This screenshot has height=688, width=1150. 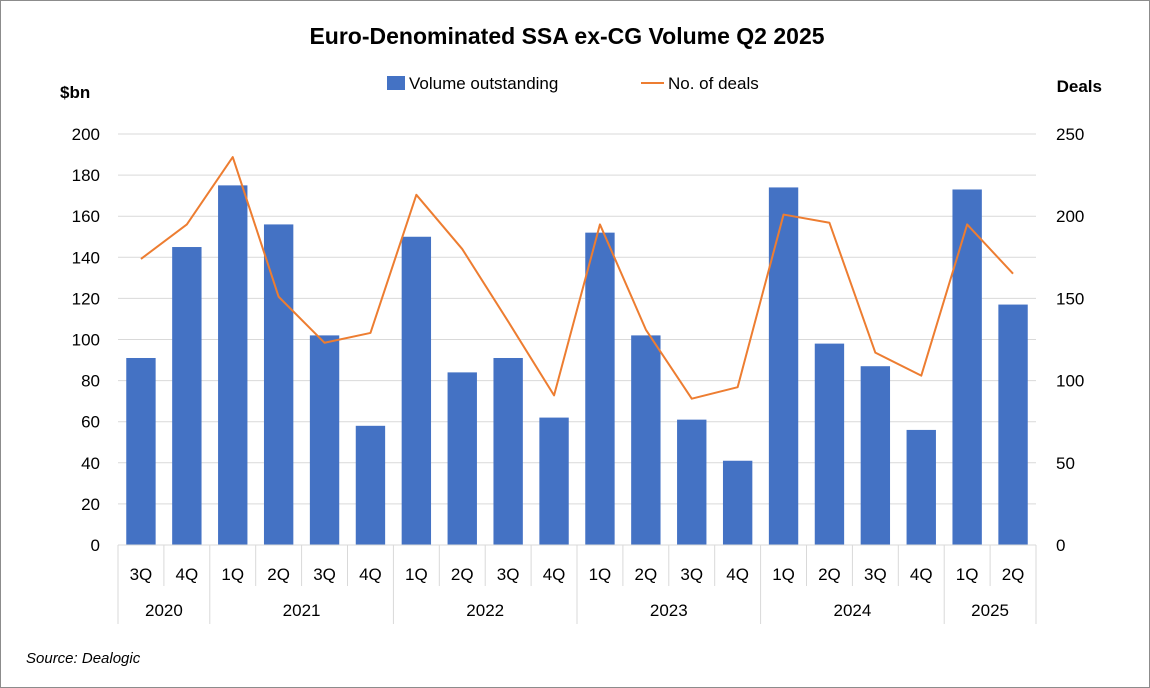 What do you see at coordinates (86, 257) in the screenshot?
I see `y-tick-label: 140` at bounding box center [86, 257].